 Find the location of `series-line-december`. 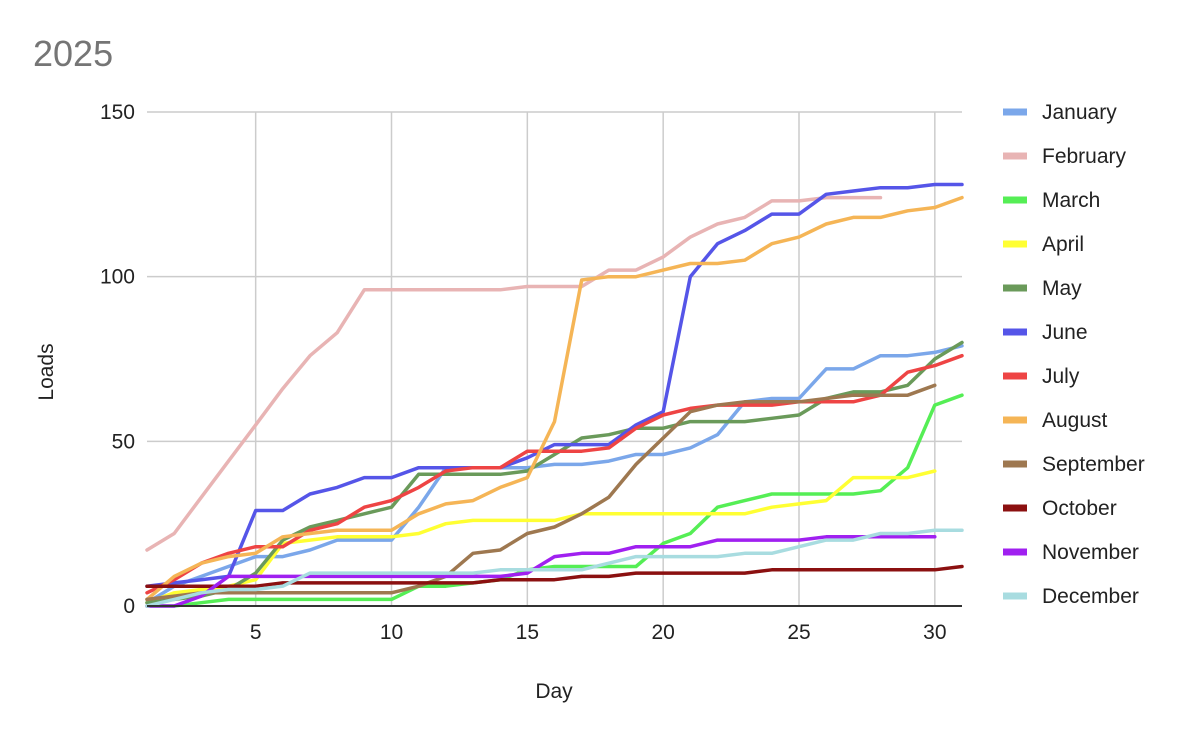

series-line-december is located at coordinates (554, 568).